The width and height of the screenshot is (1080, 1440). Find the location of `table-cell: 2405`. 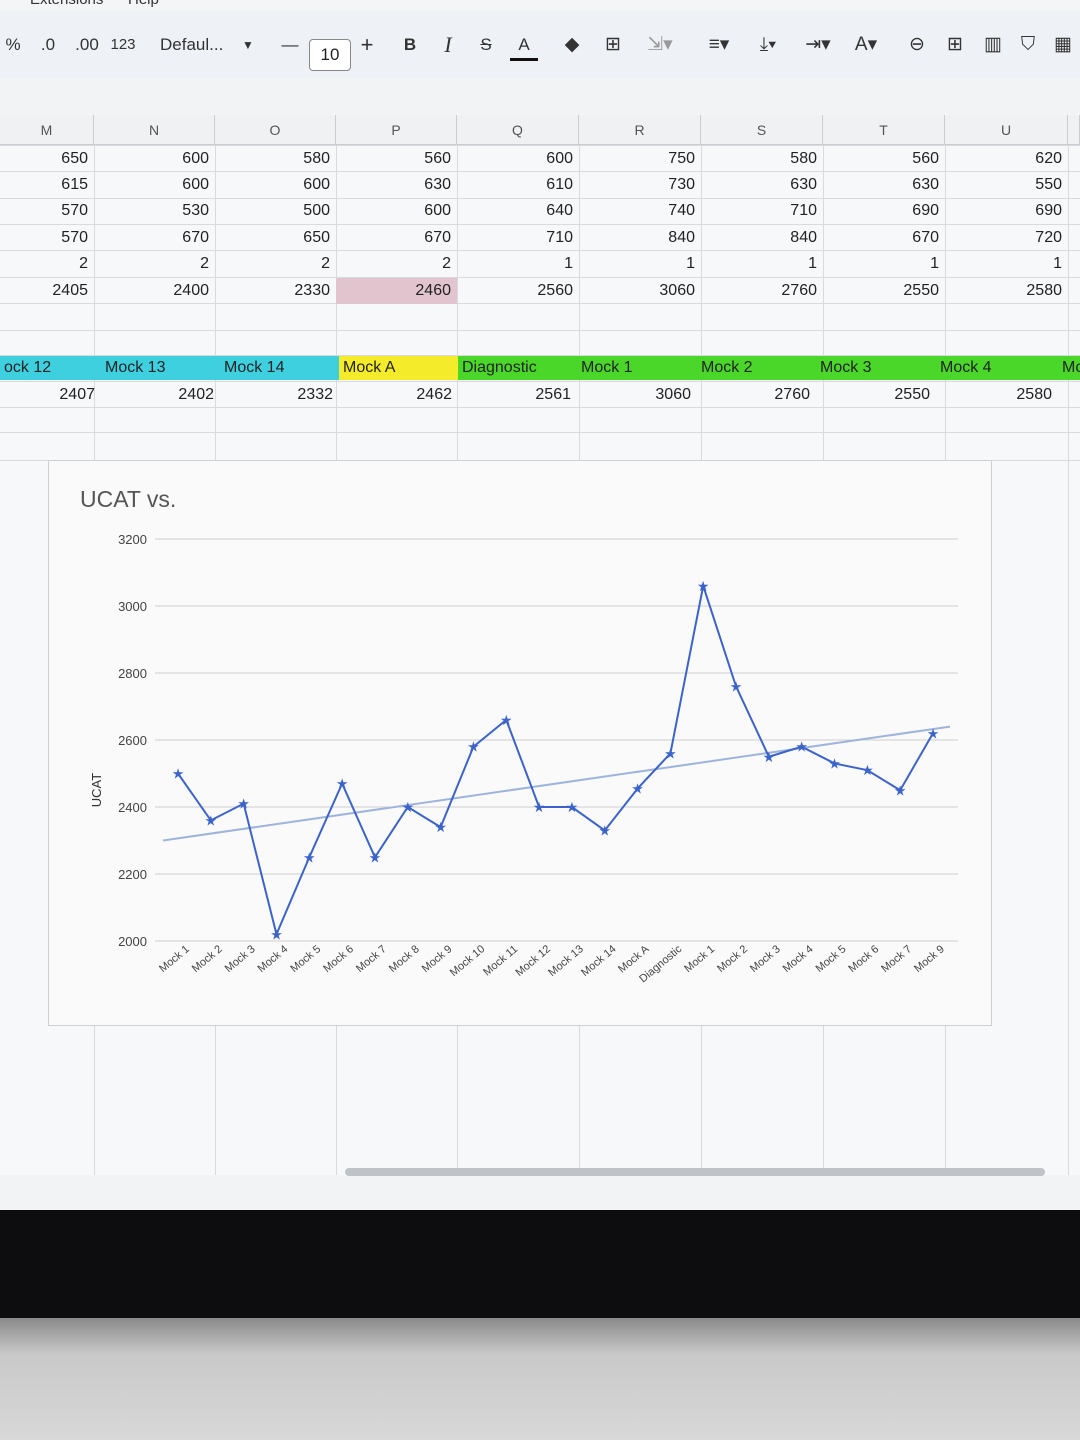

table-cell: 2405 is located at coordinates (70, 290).